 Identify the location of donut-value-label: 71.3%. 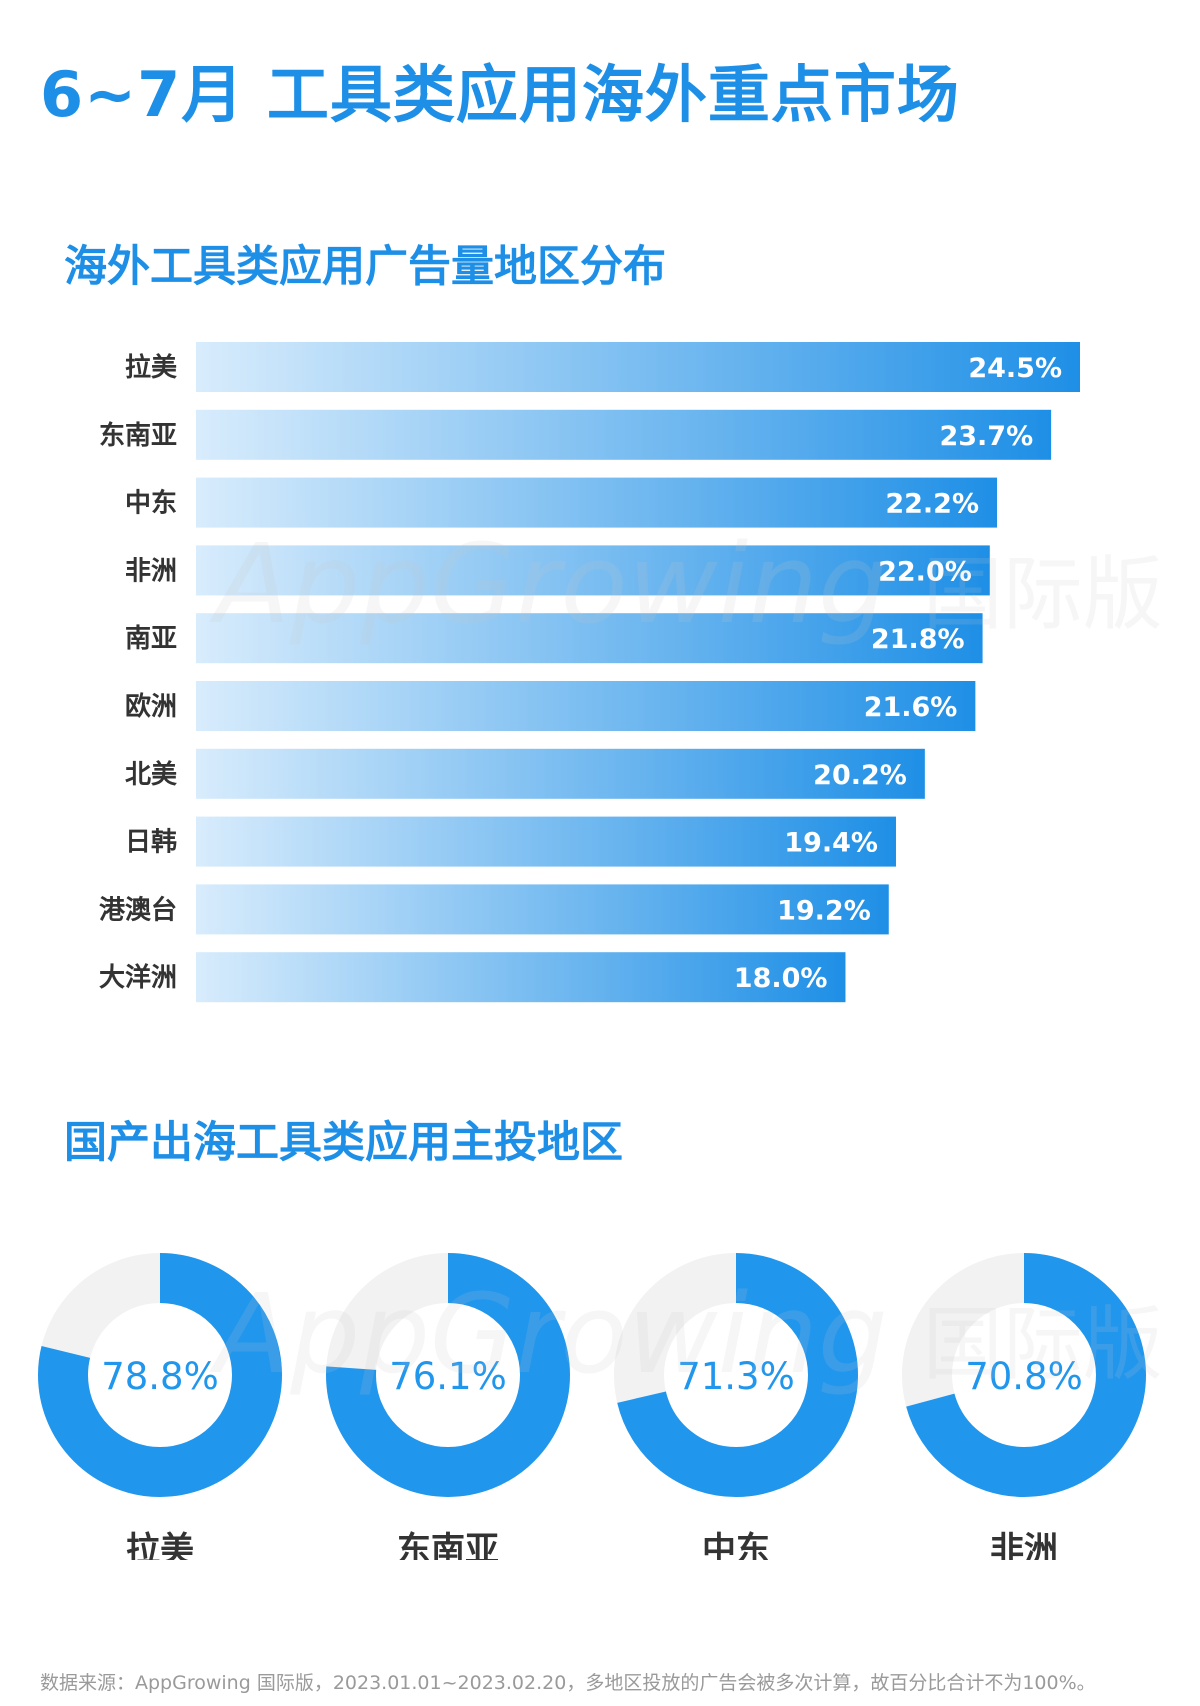
(736, 1376).